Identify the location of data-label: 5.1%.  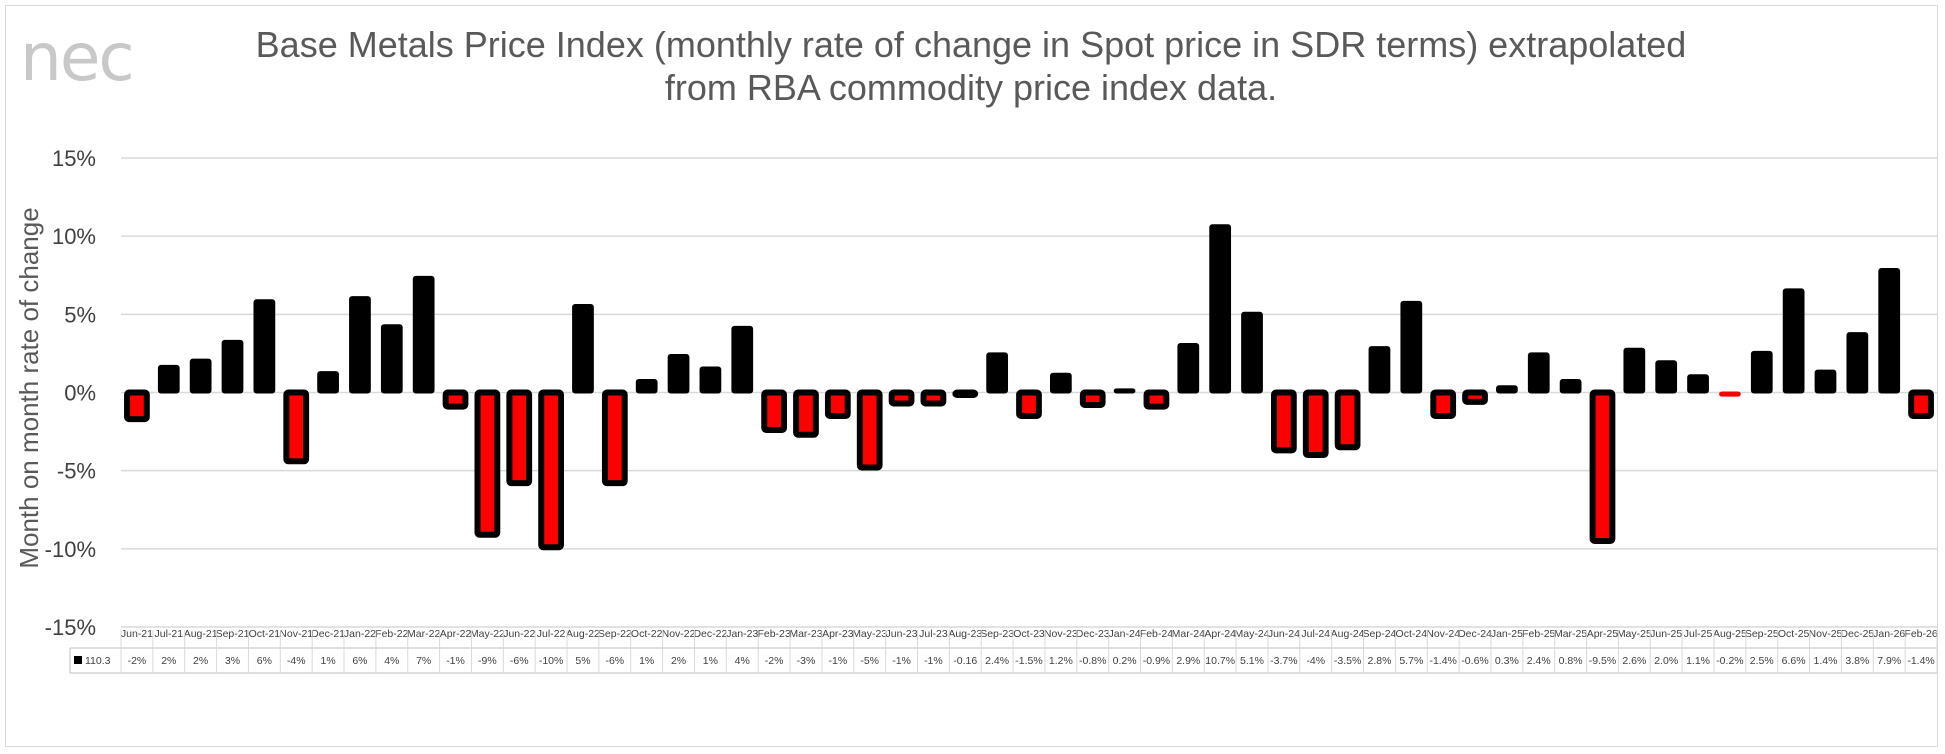
(1252, 661).